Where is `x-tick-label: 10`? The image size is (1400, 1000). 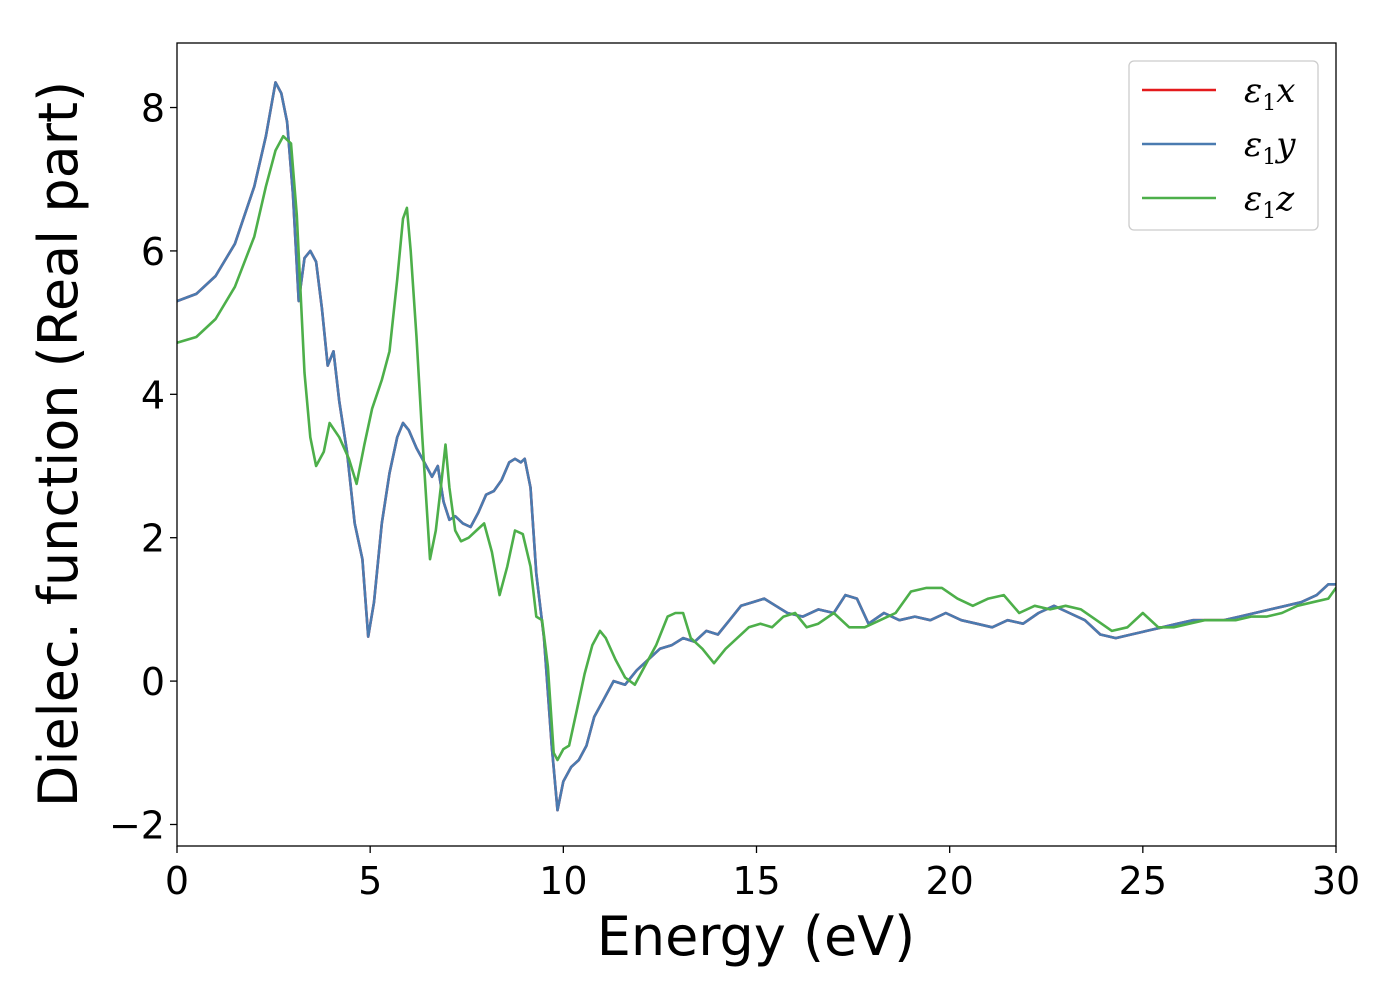
x-tick-label: 10 is located at coordinates (563, 881).